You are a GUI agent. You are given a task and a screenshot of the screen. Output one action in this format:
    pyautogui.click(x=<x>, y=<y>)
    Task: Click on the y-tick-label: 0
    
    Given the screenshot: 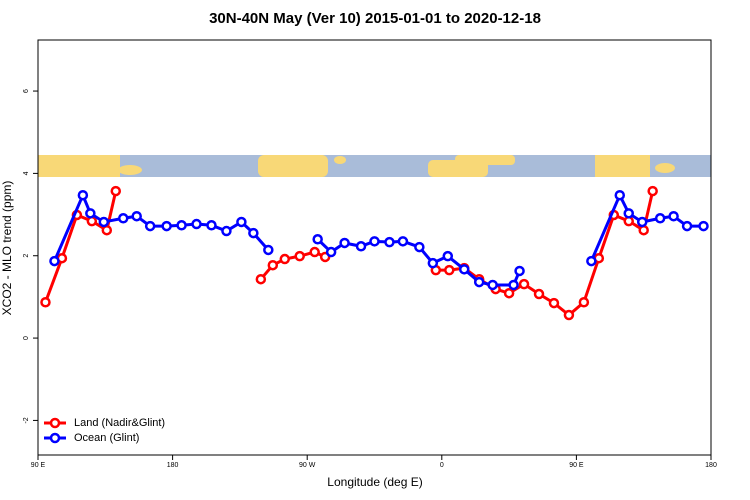 What is the action you would take?
    pyautogui.click(x=26, y=338)
    